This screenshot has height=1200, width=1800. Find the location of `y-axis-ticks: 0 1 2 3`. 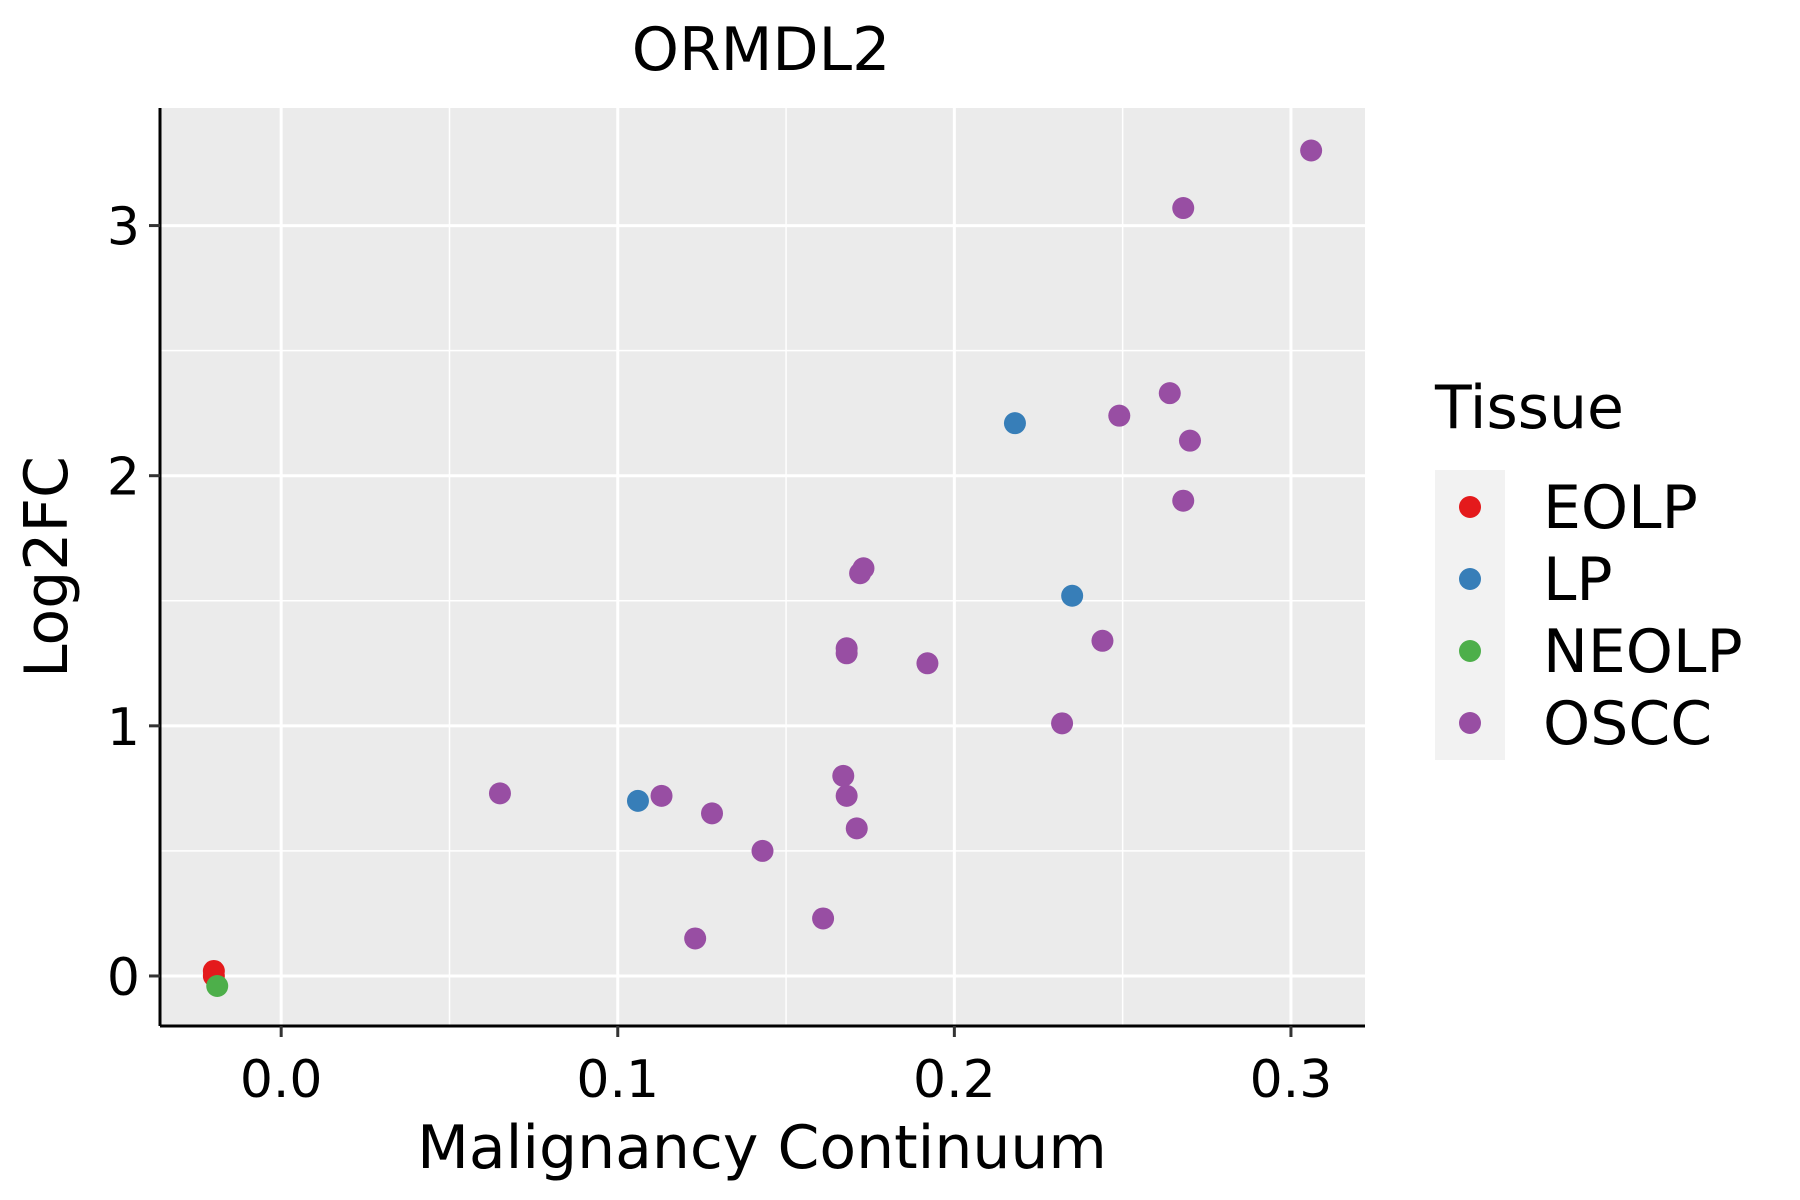

y-axis-ticks: 0 1 2 3 is located at coordinates (133, 603).